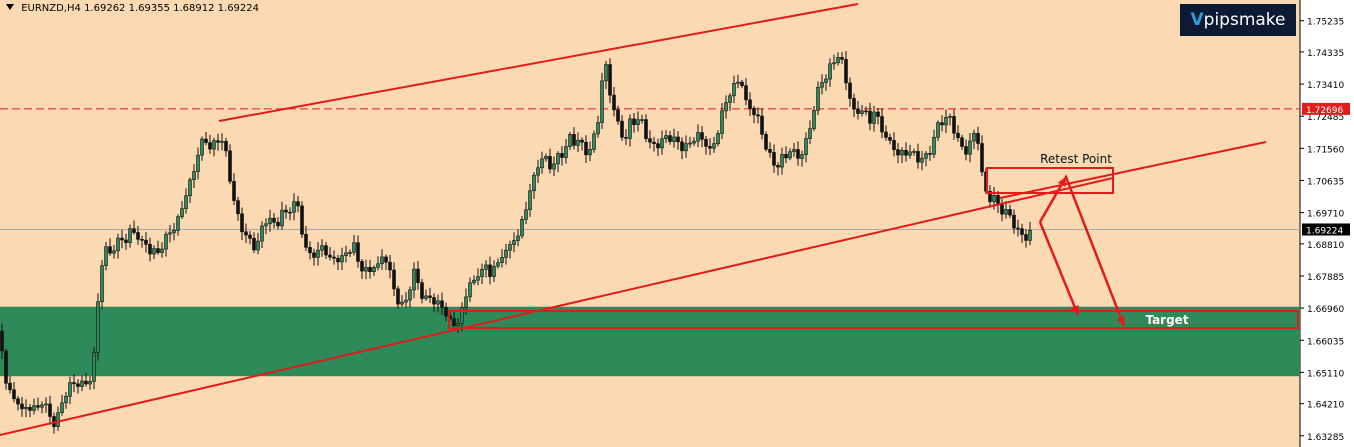 Image resolution: width=1354 pixels, height=447 pixels. I want to click on current-price-tag, so click(1326, 229).